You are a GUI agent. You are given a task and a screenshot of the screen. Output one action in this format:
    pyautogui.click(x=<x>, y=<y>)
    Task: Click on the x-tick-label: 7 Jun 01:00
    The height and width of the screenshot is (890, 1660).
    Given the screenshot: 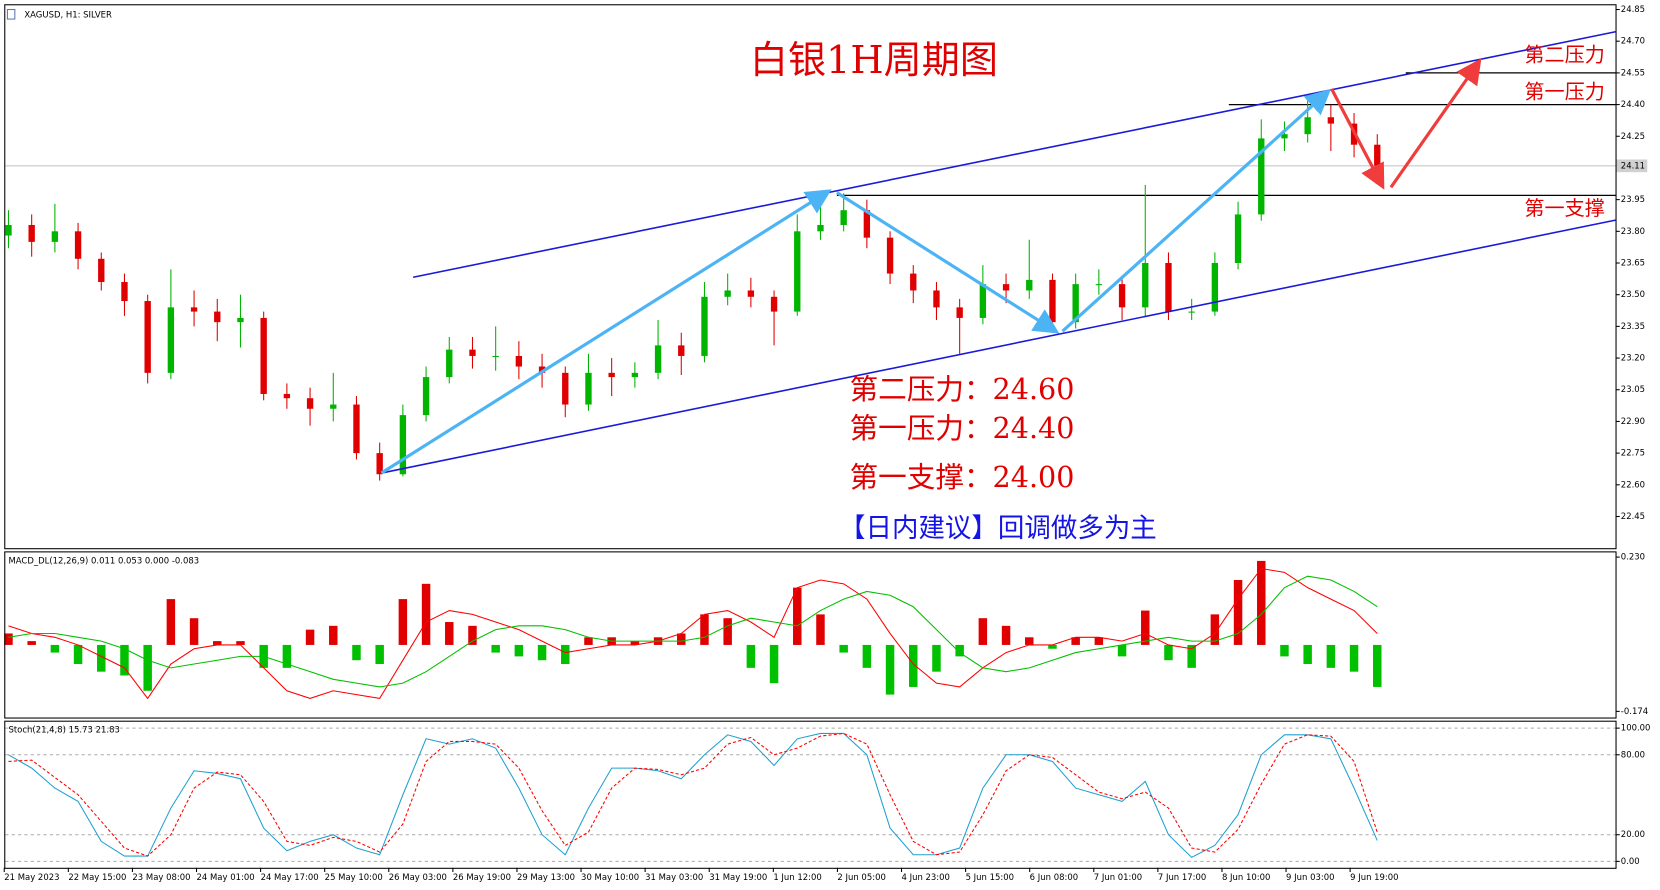 What is the action you would take?
    pyautogui.click(x=1118, y=877)
    